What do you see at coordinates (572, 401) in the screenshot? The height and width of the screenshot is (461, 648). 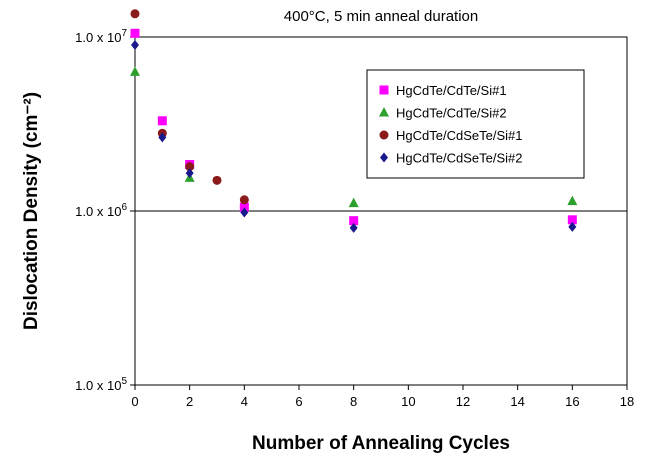 I see `x-tick-label: 16` at bounding box center [572, 401].